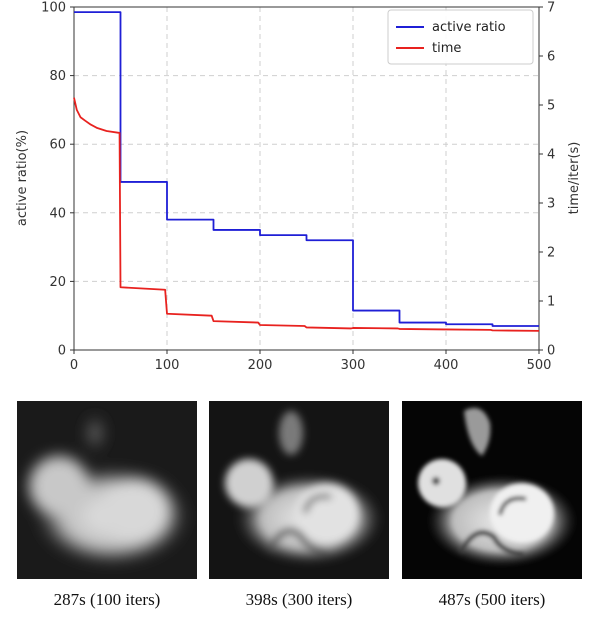 Image resolution: width=598 pixels, height=625 pixels. I want to click on legend-box, so click(460, 37).